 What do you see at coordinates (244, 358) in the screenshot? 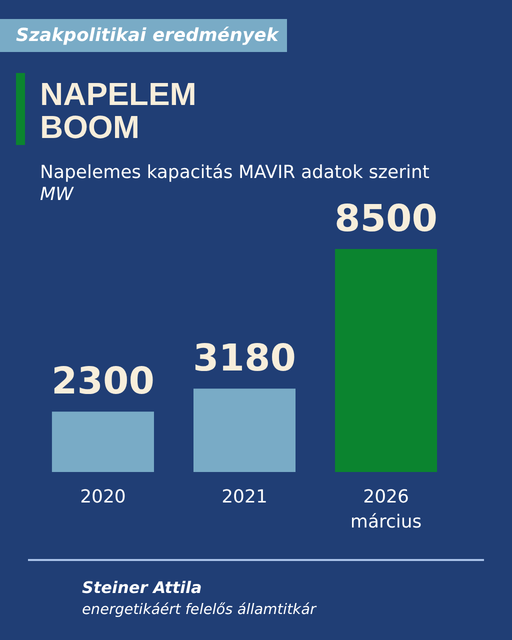
I see `data-label: 3180` at bounding box center [244, 358].